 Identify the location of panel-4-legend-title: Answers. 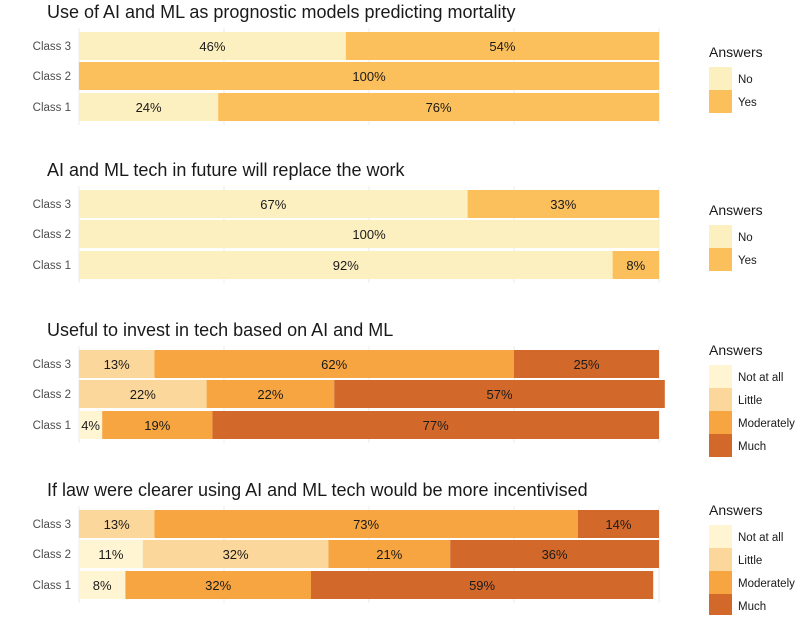
(736, 510).